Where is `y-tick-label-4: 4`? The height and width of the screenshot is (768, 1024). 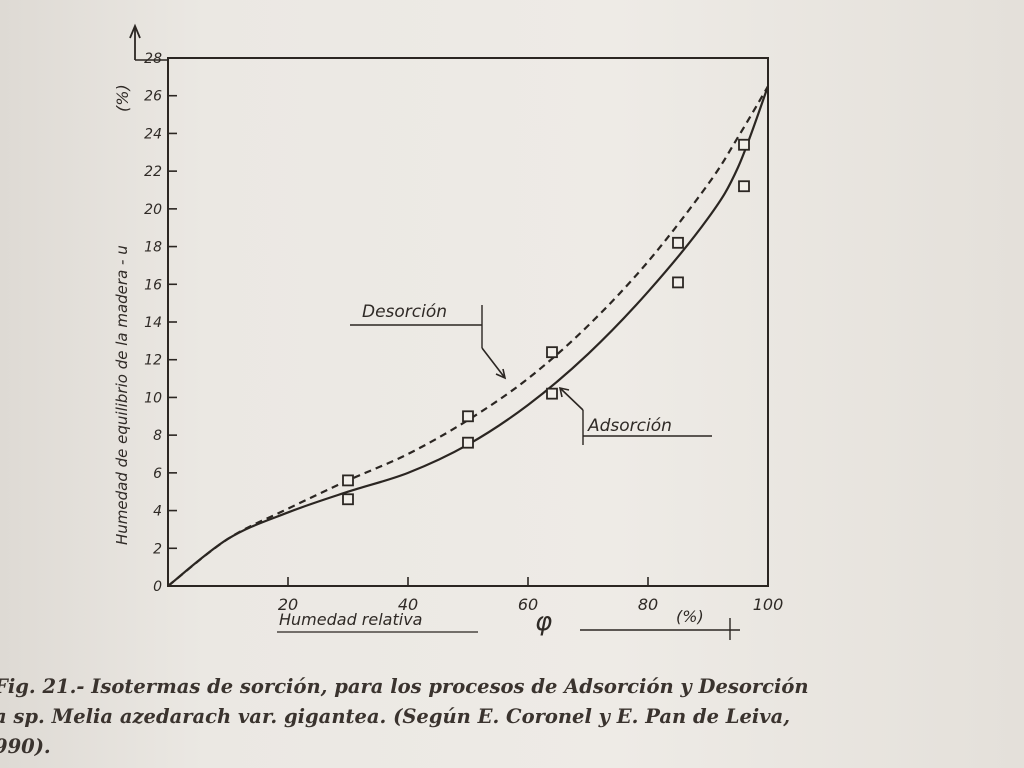
y-tick-label-4: 4 is located at coordinates (157, 512).